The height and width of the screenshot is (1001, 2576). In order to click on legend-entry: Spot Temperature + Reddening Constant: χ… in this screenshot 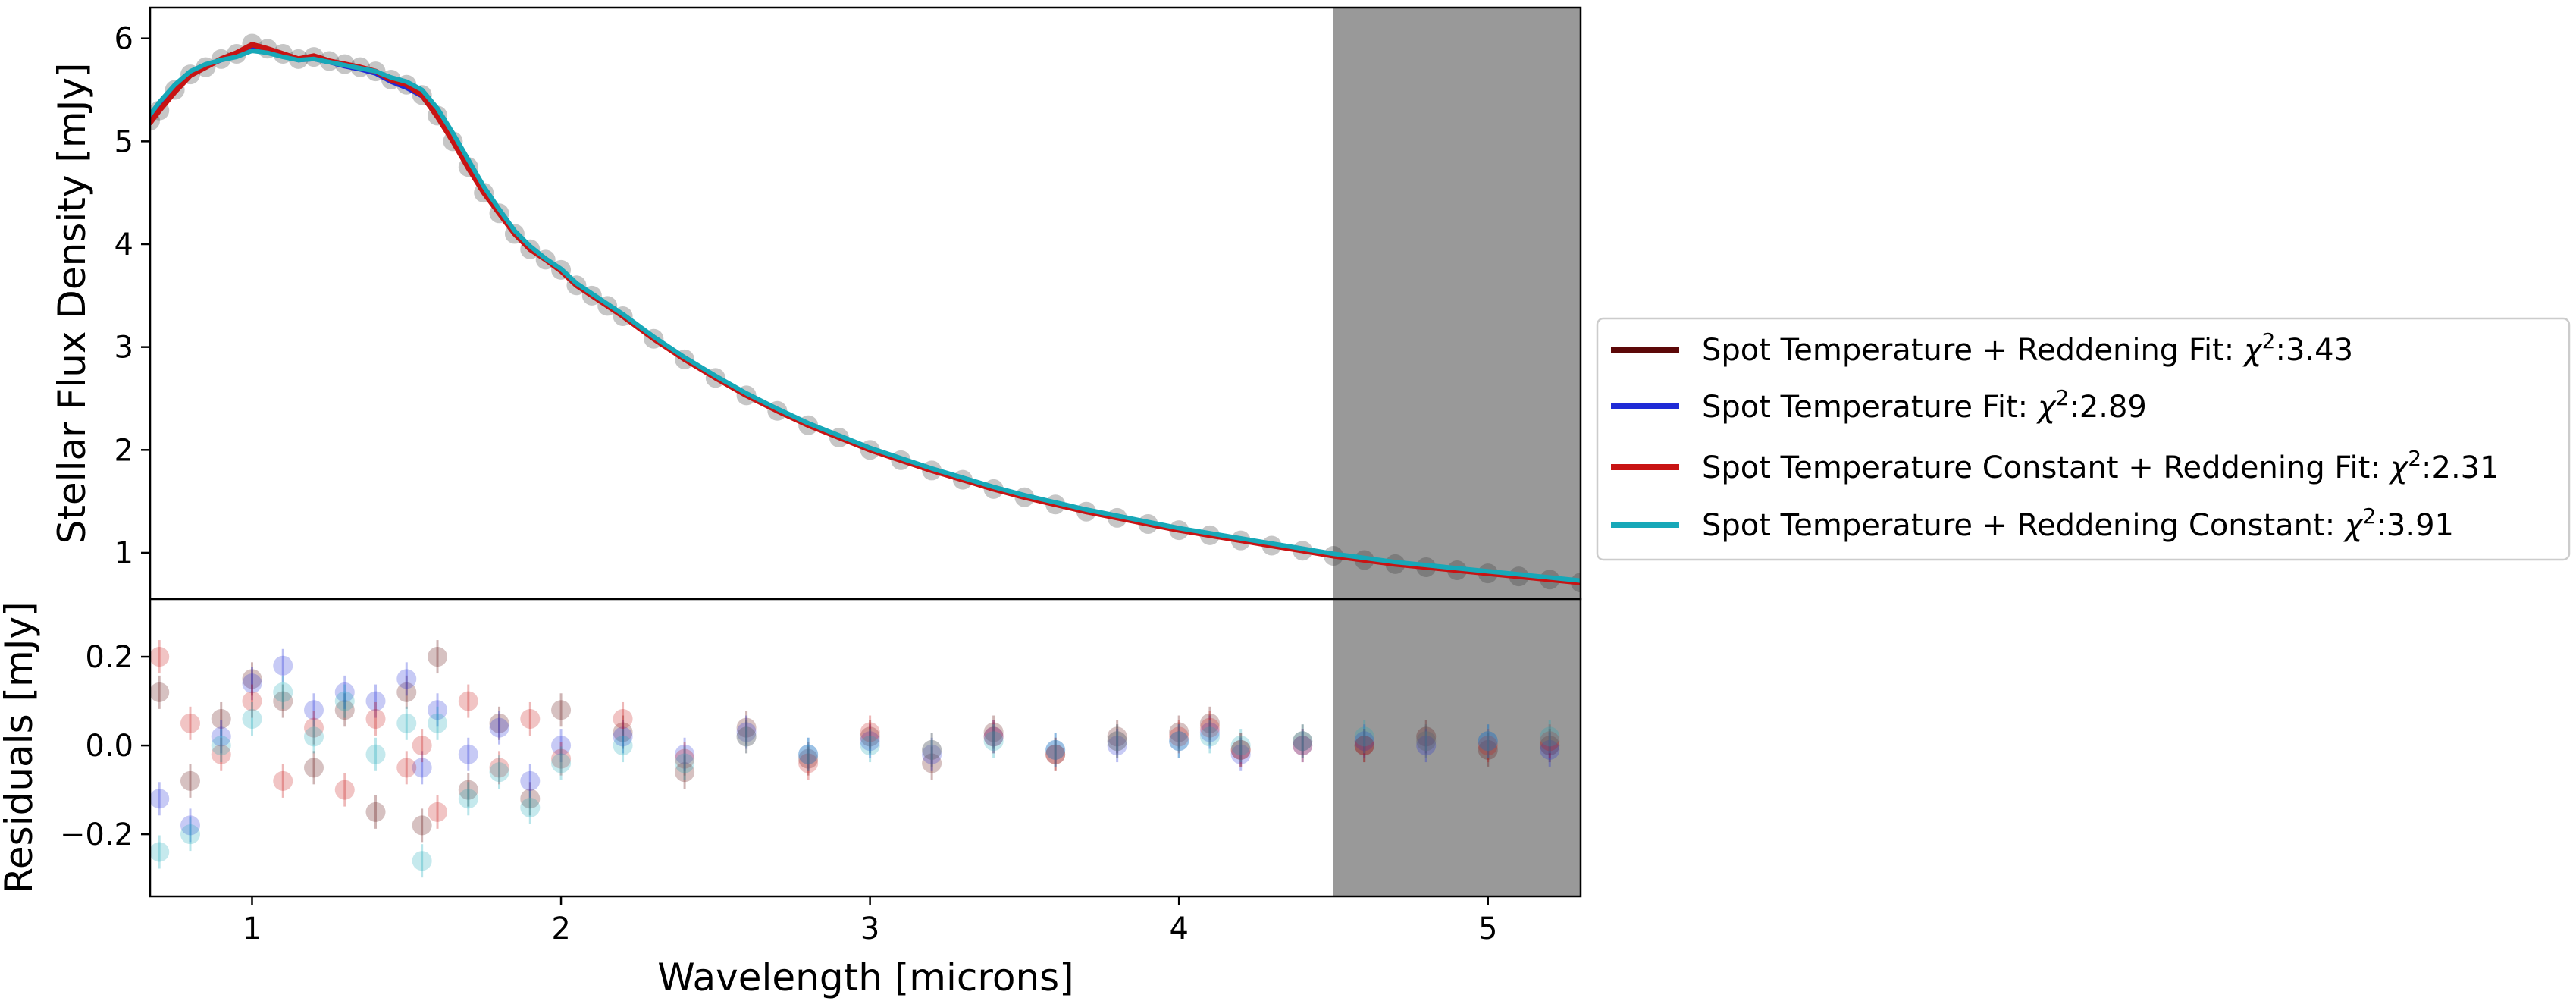, I will do `click(2033, 523)`.